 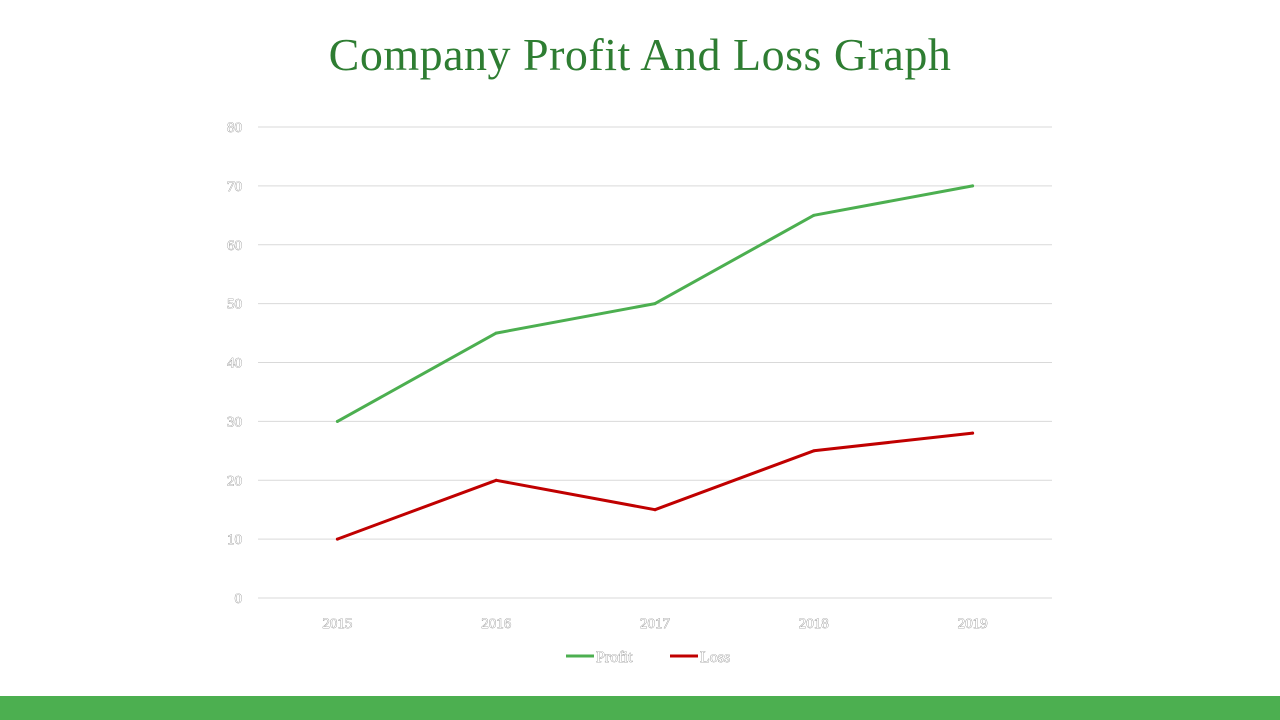 What do you see at coordinates (234, 187) in the screenshot?
I see `y-tick-label-70: 70` at bounding box center [234, 187].